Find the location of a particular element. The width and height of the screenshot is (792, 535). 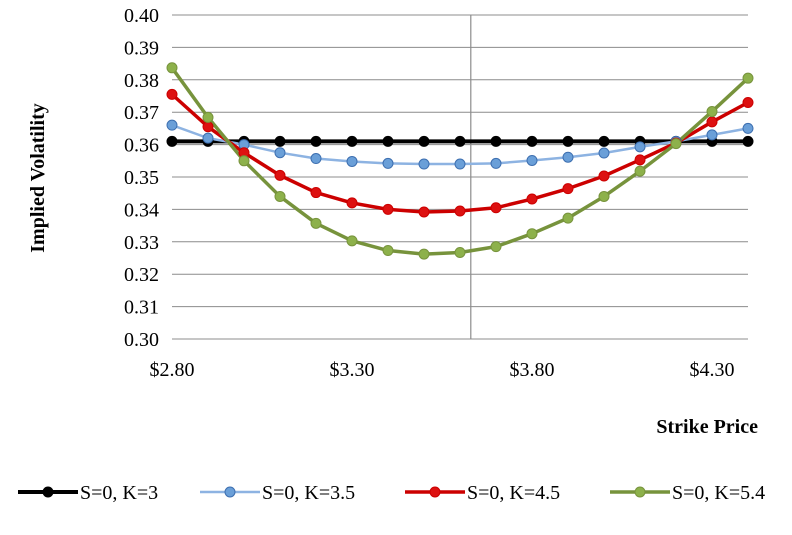

y-tick-label: 0.39 is located at coordinates (141, 48).